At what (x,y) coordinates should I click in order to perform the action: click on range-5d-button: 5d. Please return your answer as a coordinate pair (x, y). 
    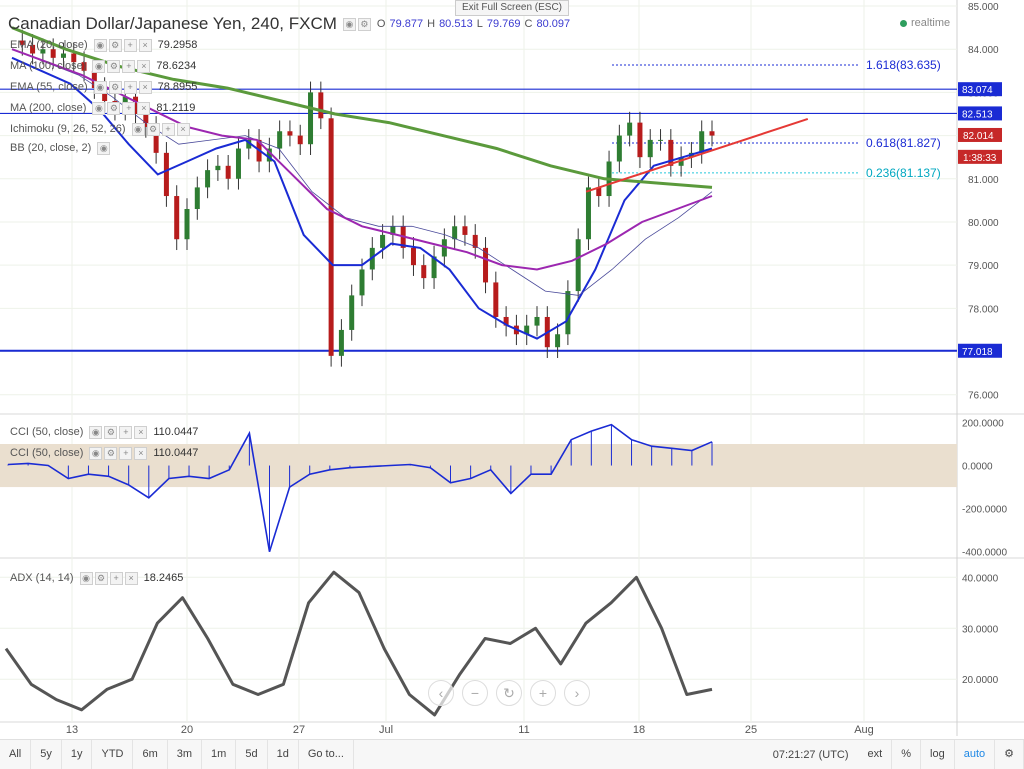
    Looking at the image, I should click on (252, 754).